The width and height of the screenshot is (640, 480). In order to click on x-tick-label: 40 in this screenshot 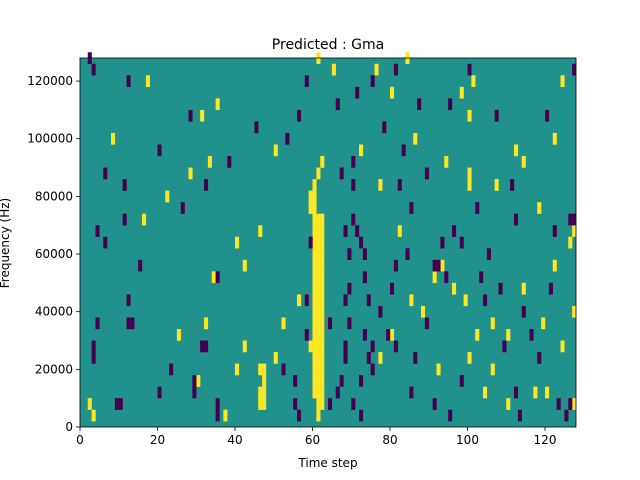, I will do `click(234, 440)`.